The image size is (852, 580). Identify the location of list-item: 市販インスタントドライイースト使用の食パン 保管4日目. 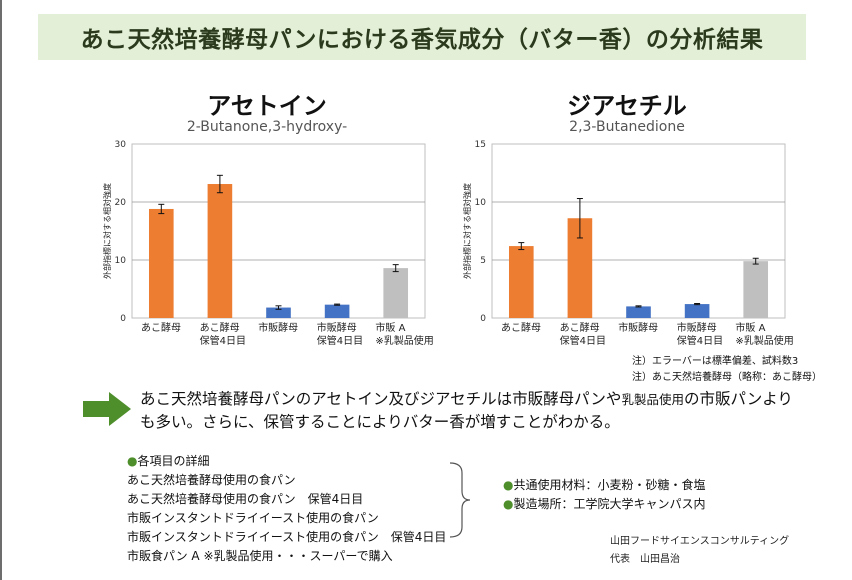
(287, 537).